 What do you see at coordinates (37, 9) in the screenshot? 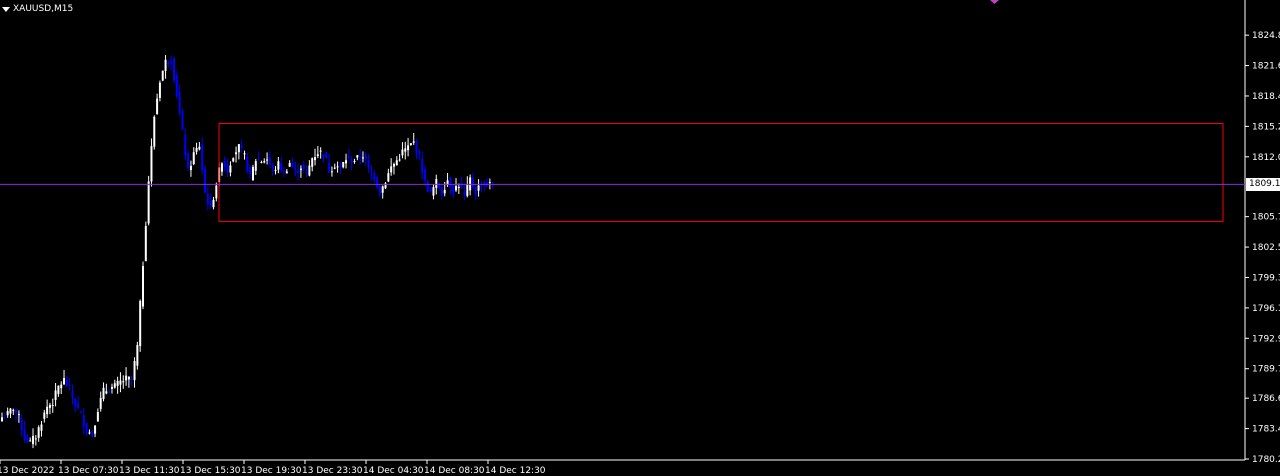
I see `symbol-bar: XAUUSD,M15` at bounding box center [37, 9].